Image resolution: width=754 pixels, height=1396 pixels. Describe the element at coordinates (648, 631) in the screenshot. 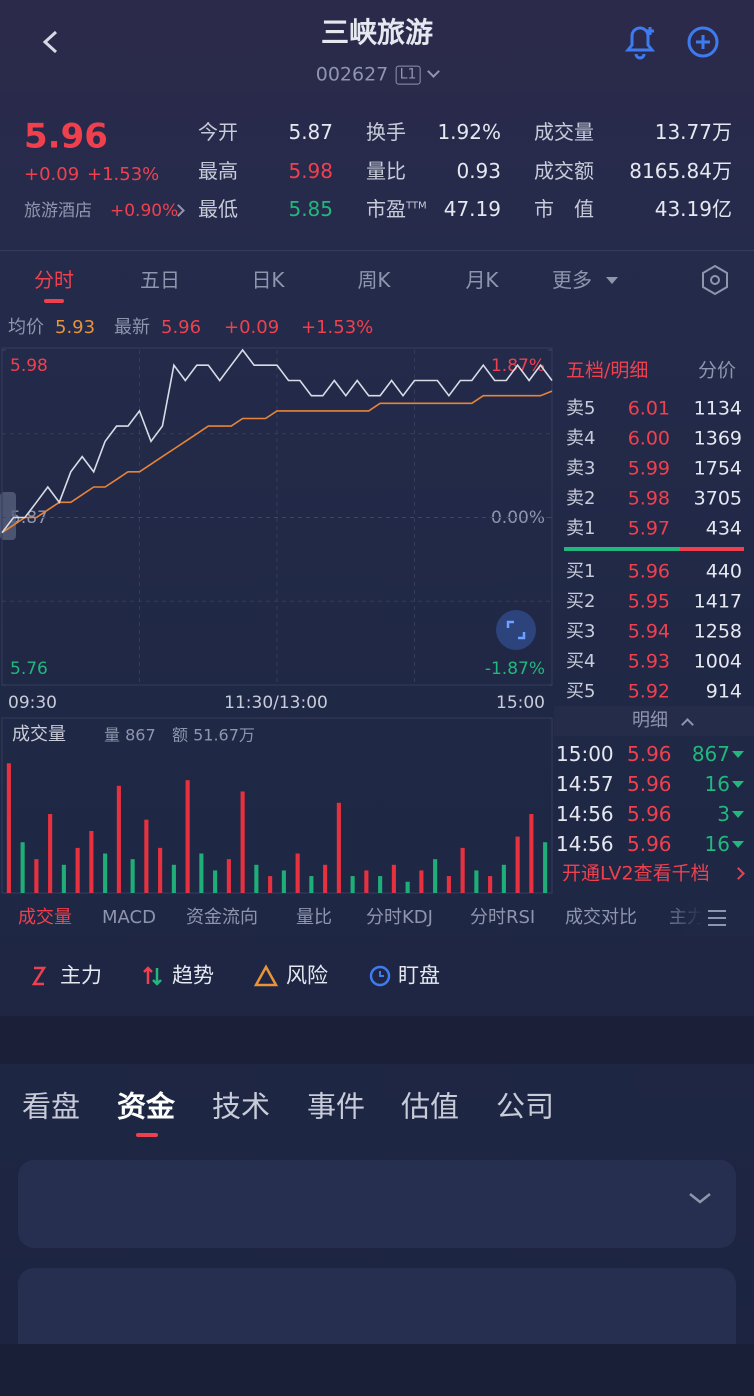

I see `bids-price: 5.94` at that location.